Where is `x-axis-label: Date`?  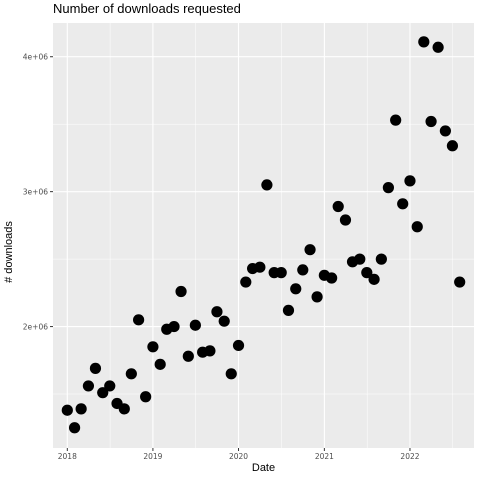
x-axis-label: Date is located at coordinates (263, 468).